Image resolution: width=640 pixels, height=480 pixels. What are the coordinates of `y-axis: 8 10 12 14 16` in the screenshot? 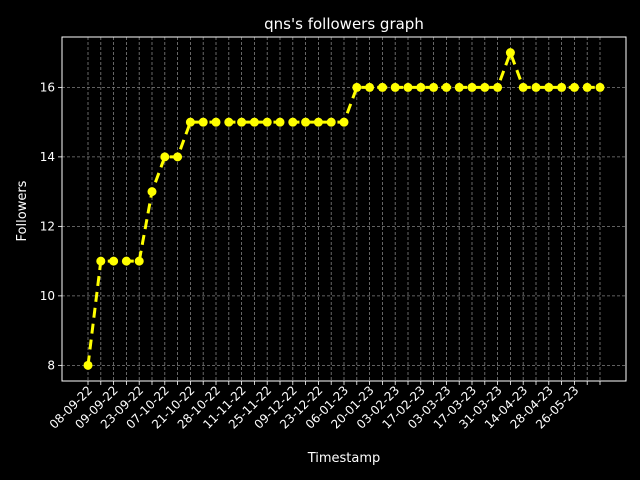 It's located at (51, 226).